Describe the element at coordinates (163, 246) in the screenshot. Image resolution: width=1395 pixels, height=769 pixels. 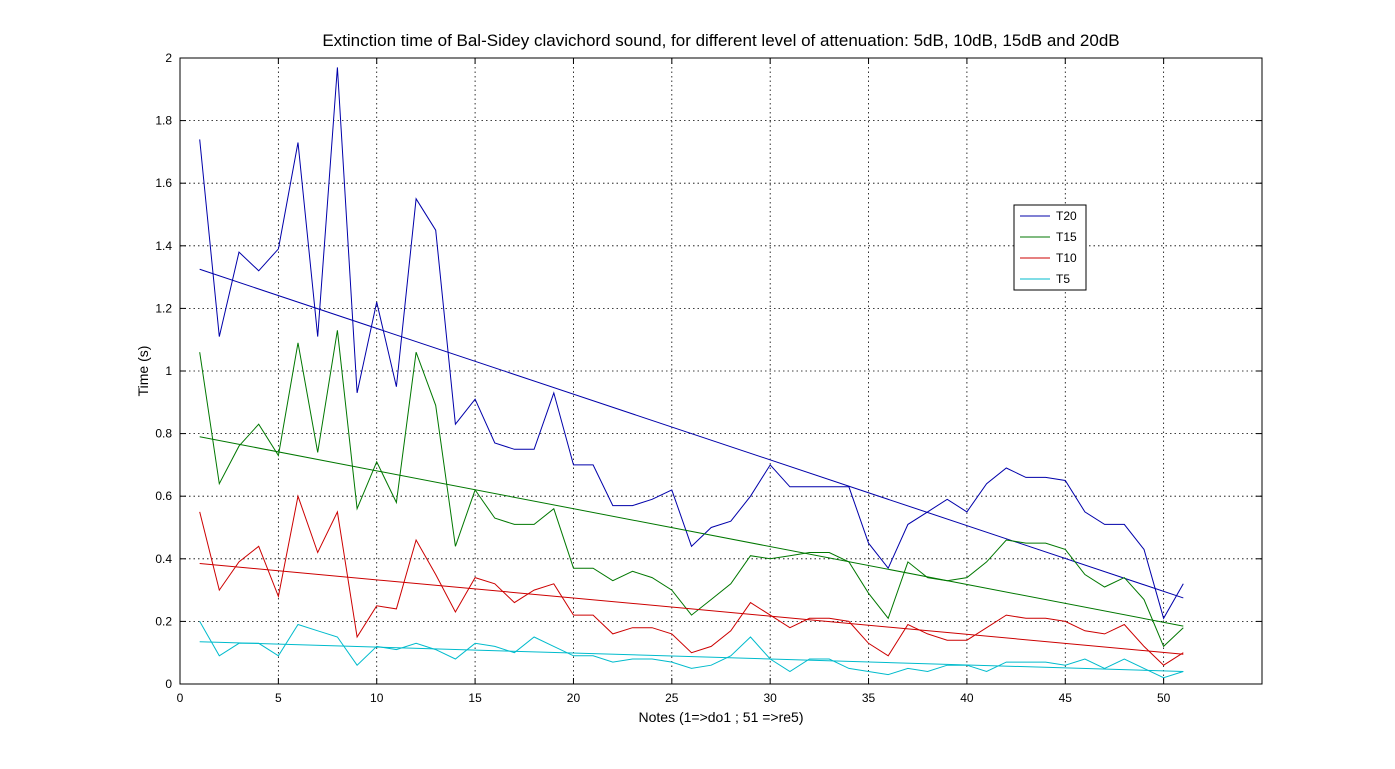
I see `y-tick-label: 1.4` at that location.